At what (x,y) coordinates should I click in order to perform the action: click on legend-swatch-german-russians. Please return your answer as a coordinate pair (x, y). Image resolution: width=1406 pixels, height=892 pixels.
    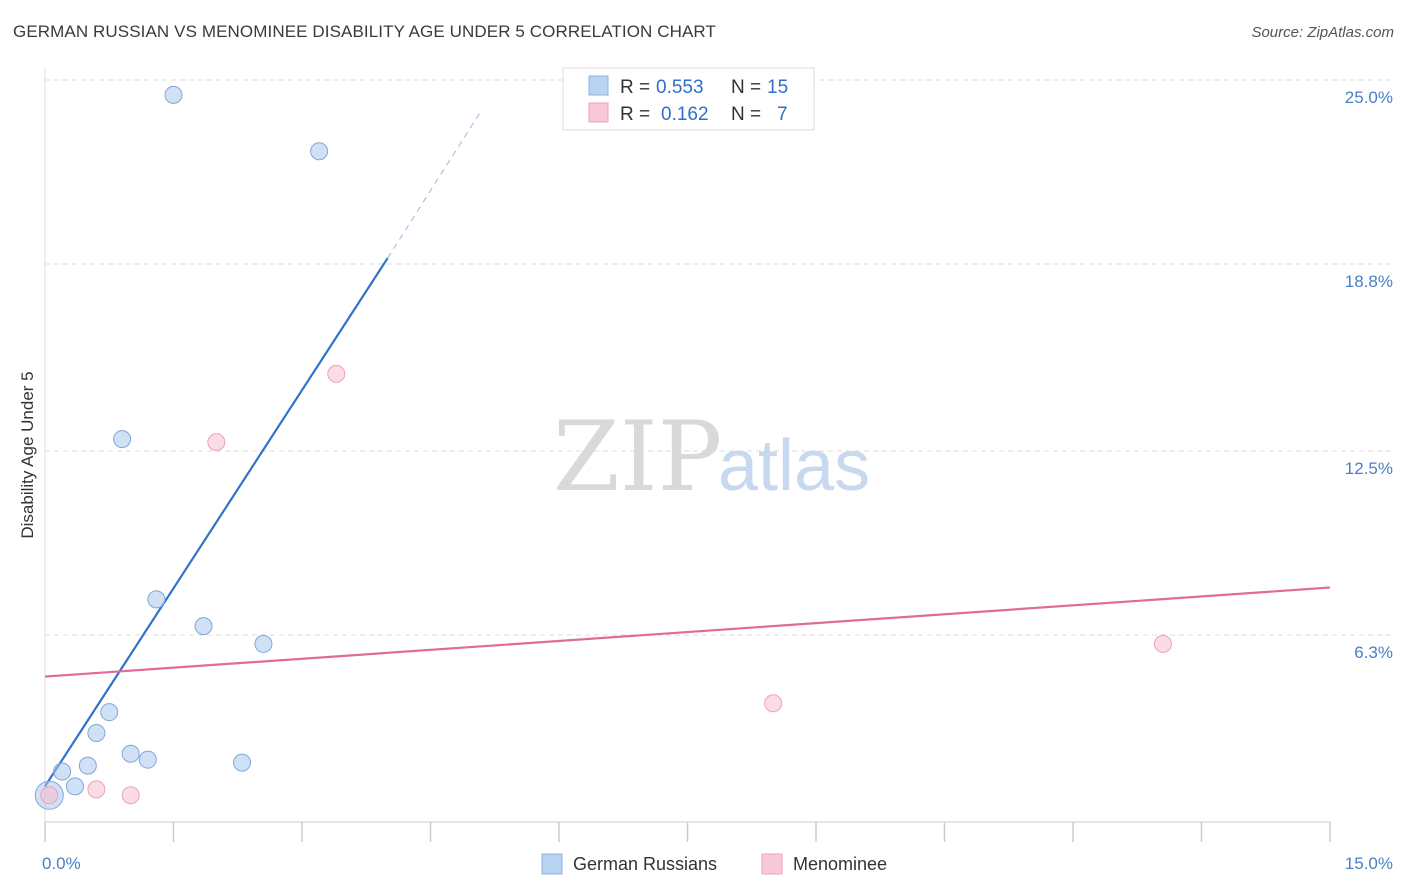
    Looking at the image, I should click on (598, 85).